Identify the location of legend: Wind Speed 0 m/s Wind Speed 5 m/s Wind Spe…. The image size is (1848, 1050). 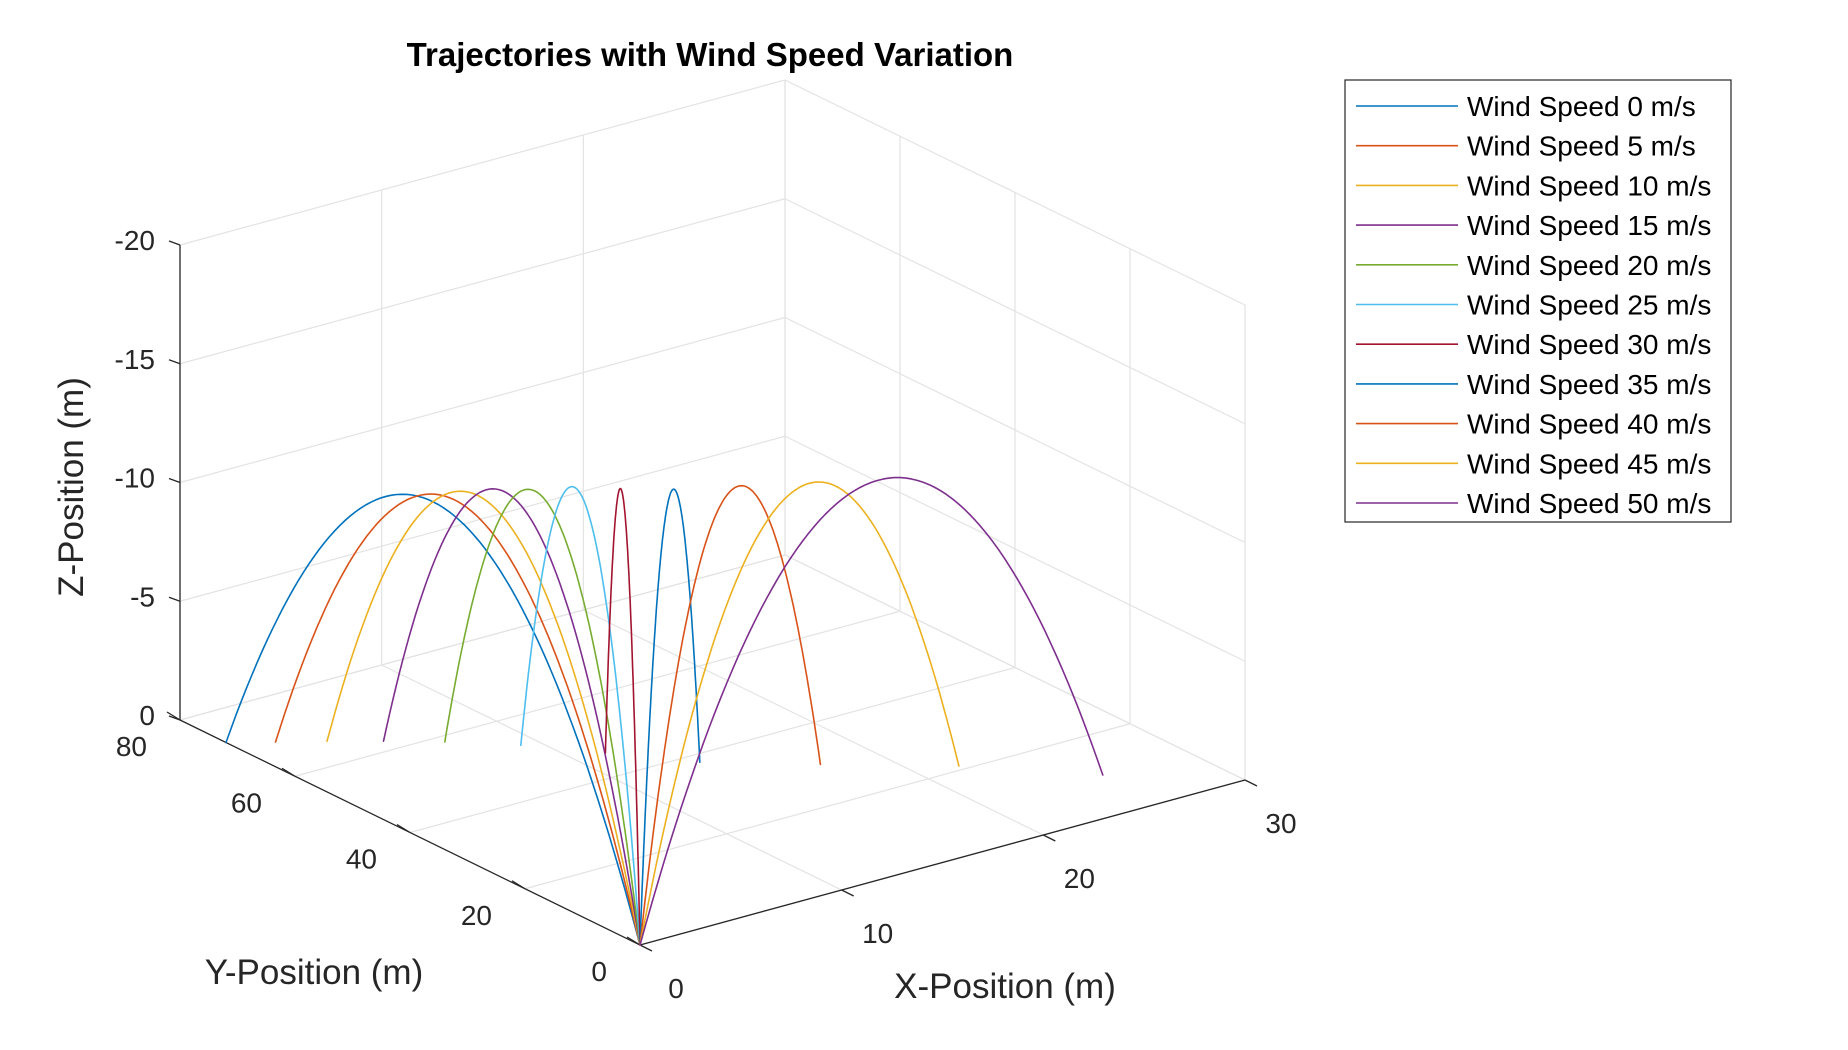
(1538, 301).